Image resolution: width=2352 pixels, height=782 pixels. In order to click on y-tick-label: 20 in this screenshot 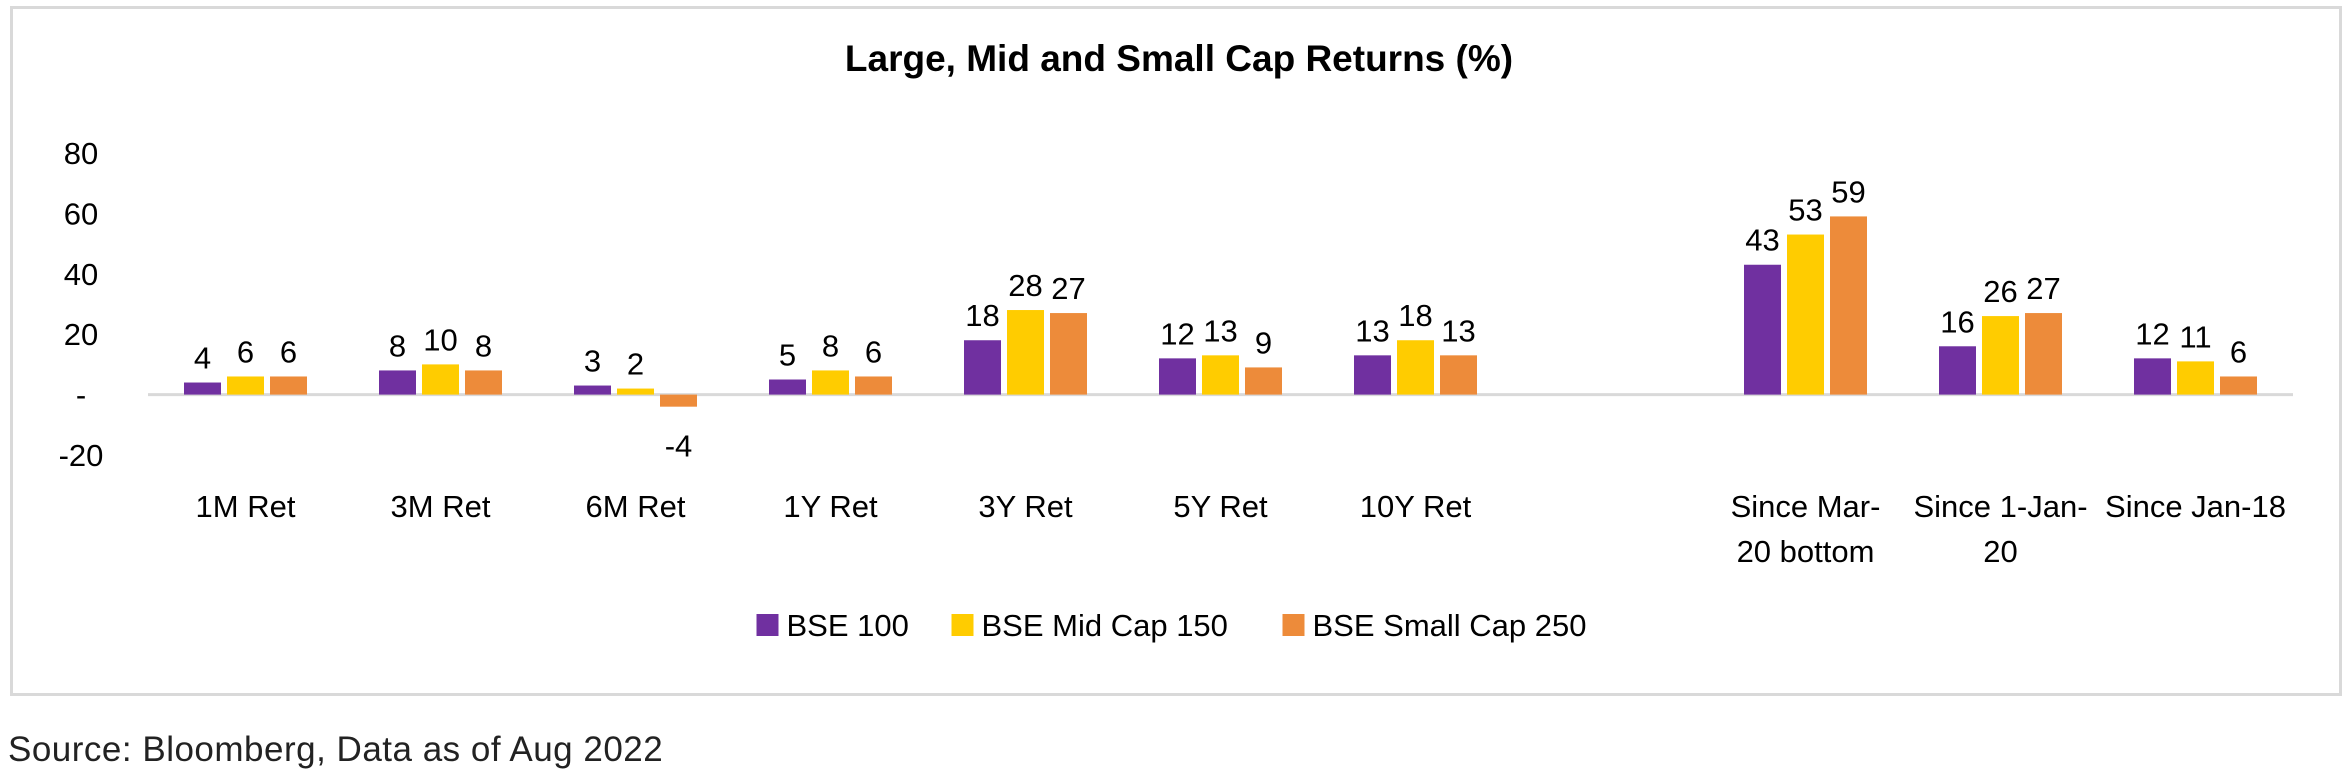, I will do `click(81, 334)`.